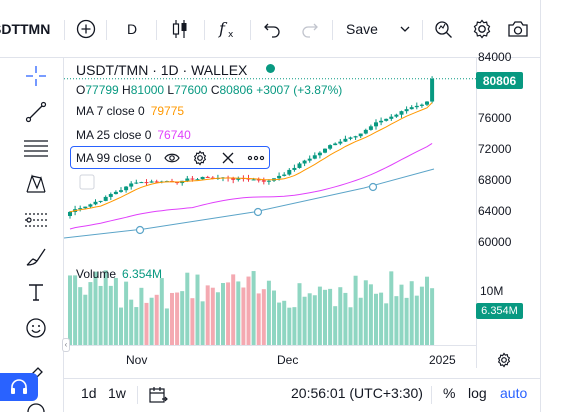 The height and width of the screenshot is (412, 561). I want to click on collapse-pane-handle: ‹, so click(66, 345).